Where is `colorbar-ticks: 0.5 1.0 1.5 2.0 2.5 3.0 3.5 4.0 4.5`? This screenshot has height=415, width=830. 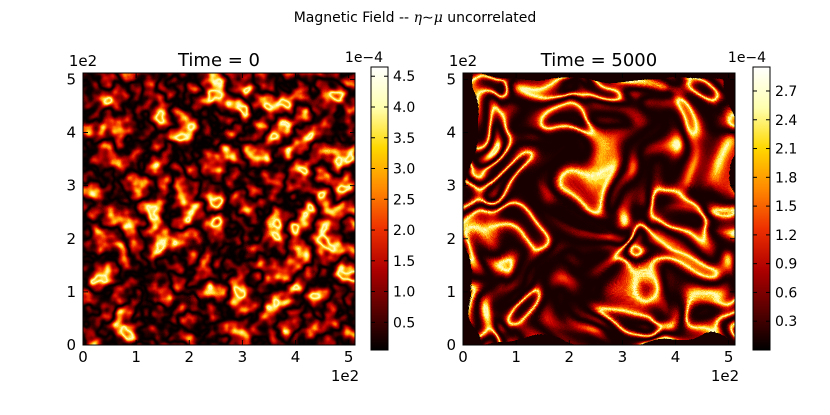
colorbar-ticks: 0.5 1.0 1.5 2.0 2.5 3.0 3.5 4.0 4.5 is located at coordinates (393, 200).